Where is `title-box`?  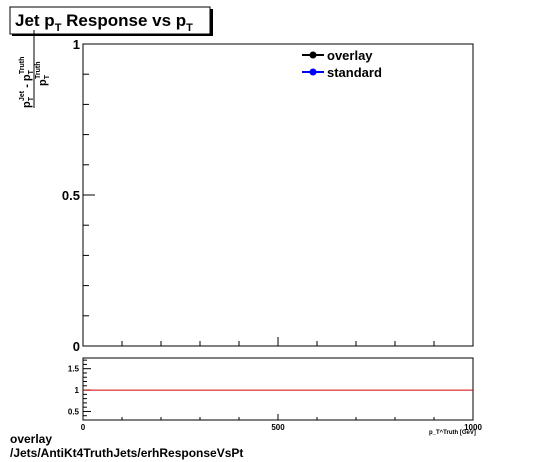
title-box is located at coordinates (110, 20).